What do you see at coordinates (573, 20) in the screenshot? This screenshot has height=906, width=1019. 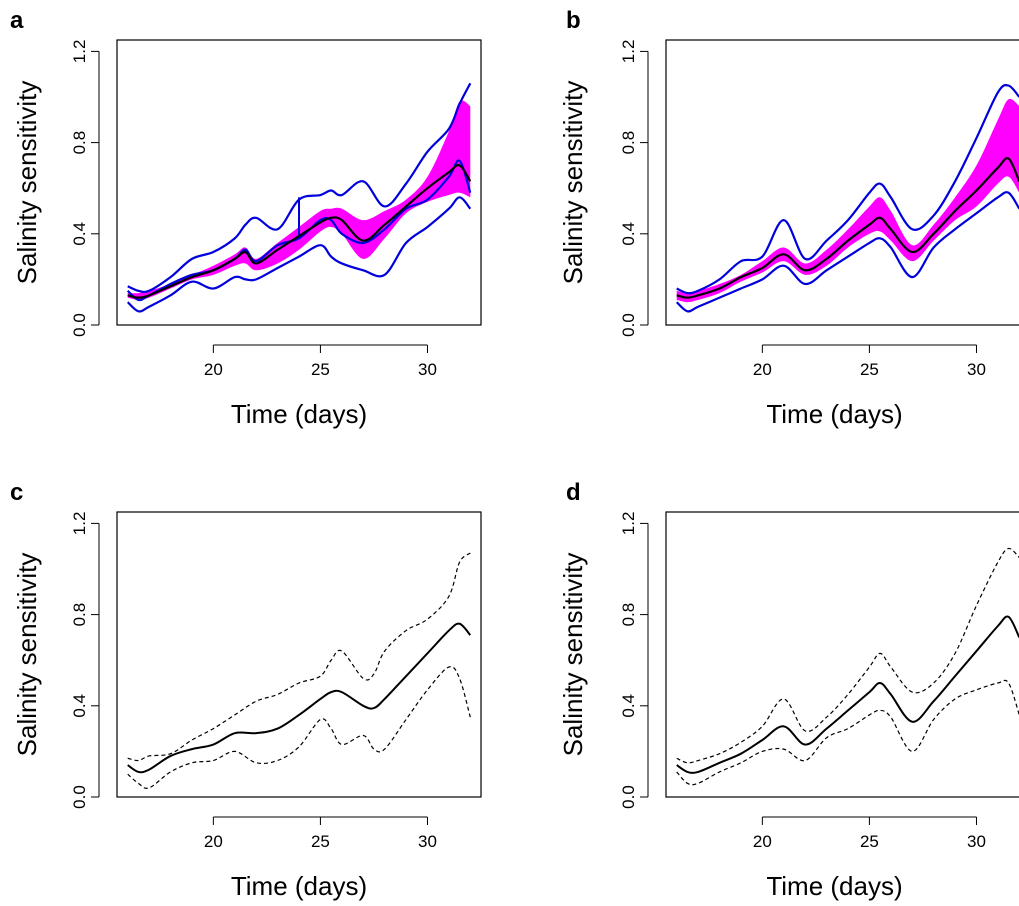 I see `panel-letter: b` at bounding box center [573, 20].